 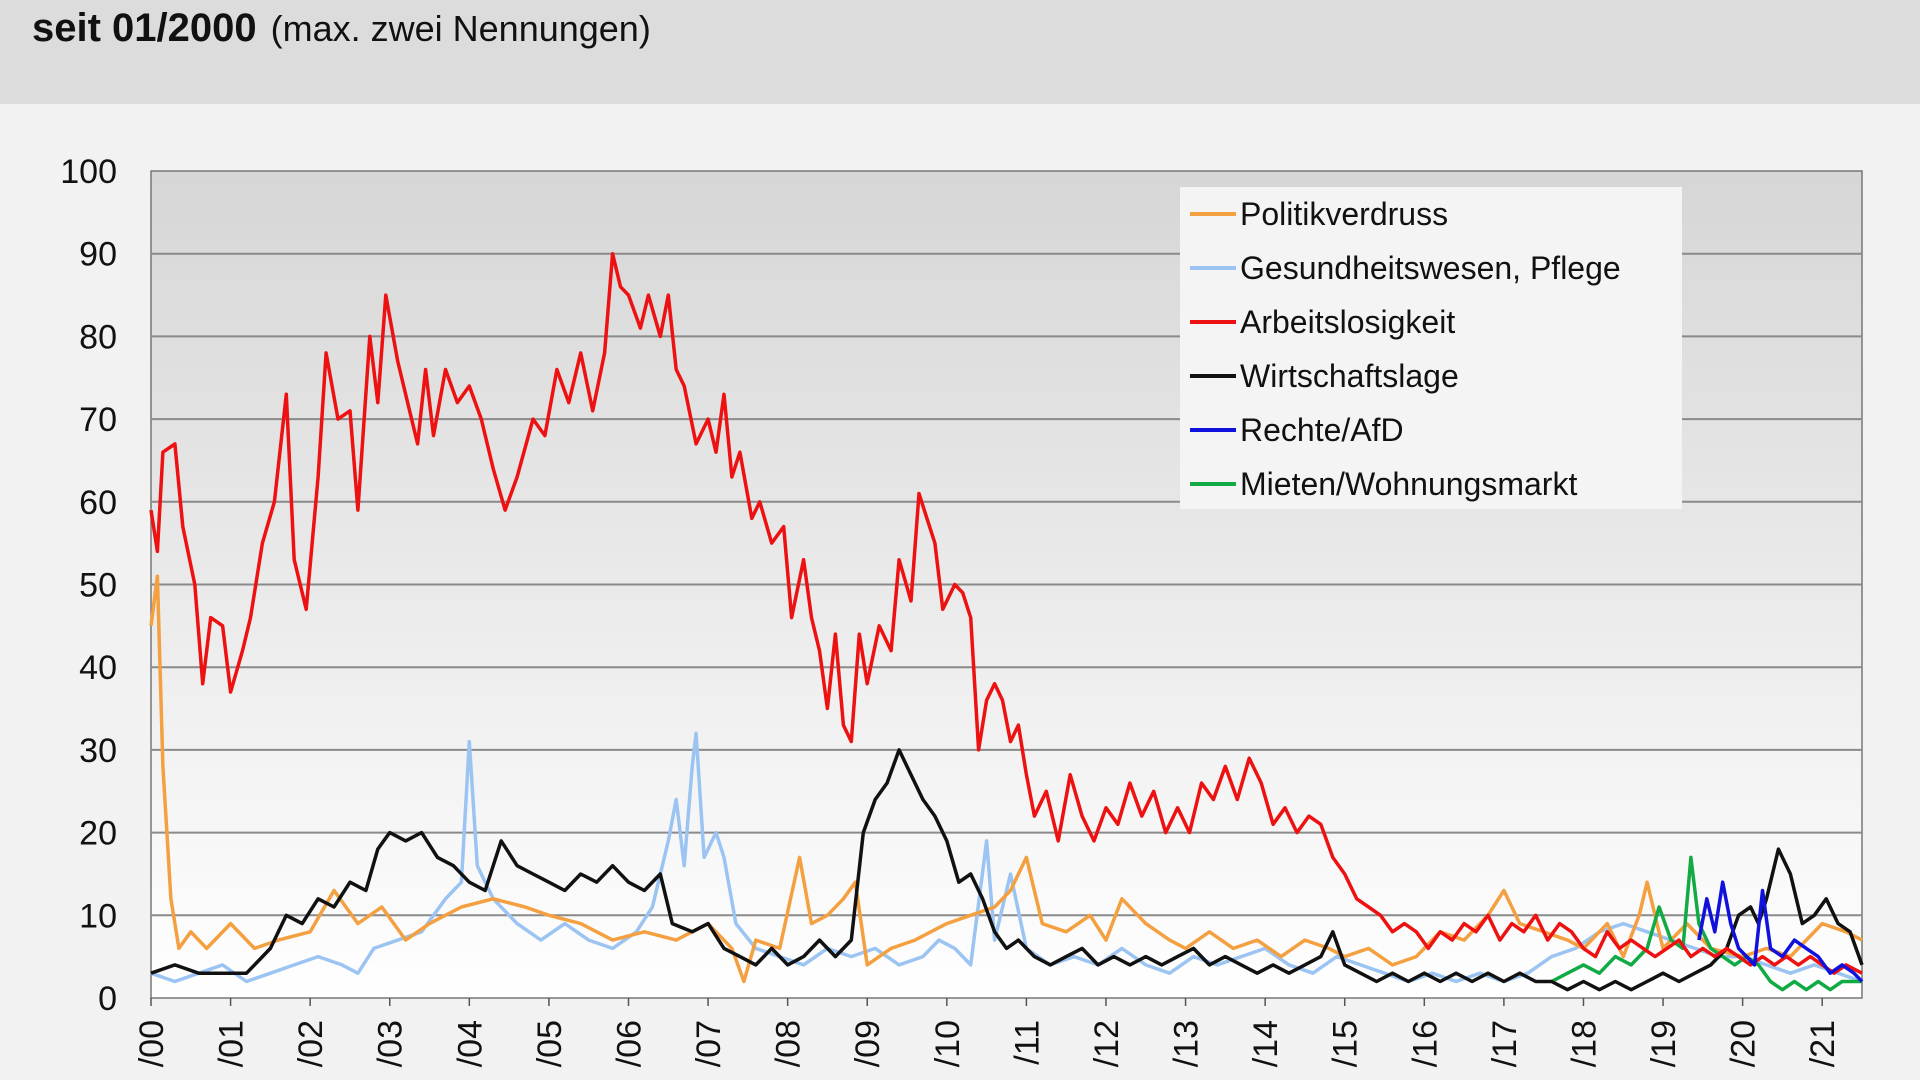 What do you see at coordinates (709, 1043) in the screenshot?
I see `x-tick-label: /07` at bounding box center [709, 1043].